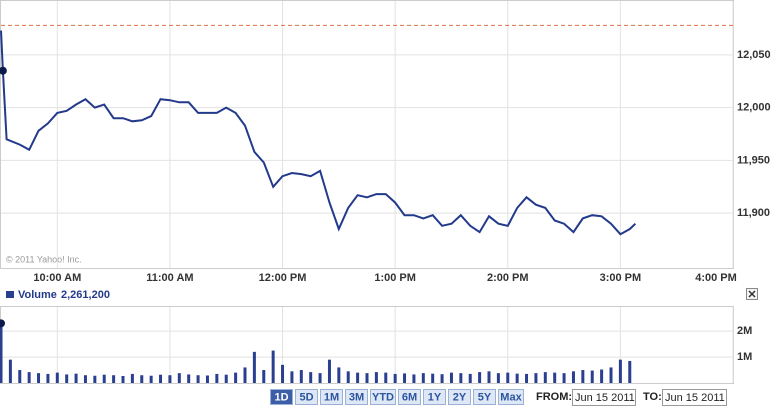 This screenshot has height=408, width=783. I want to click on legend-name: Volume, so click(37, 295).